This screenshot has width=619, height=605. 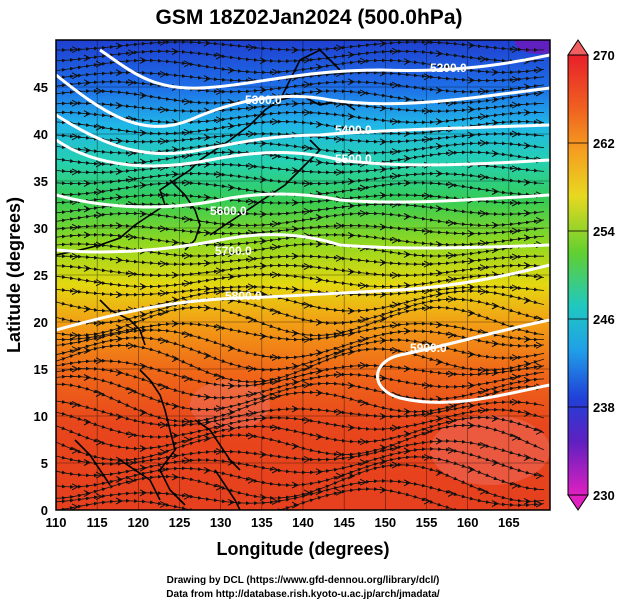 What do you see at coordinates (263, 100) in the screenshot?
I see `contour-label: 5300.0` at bounding box center [263, 100].